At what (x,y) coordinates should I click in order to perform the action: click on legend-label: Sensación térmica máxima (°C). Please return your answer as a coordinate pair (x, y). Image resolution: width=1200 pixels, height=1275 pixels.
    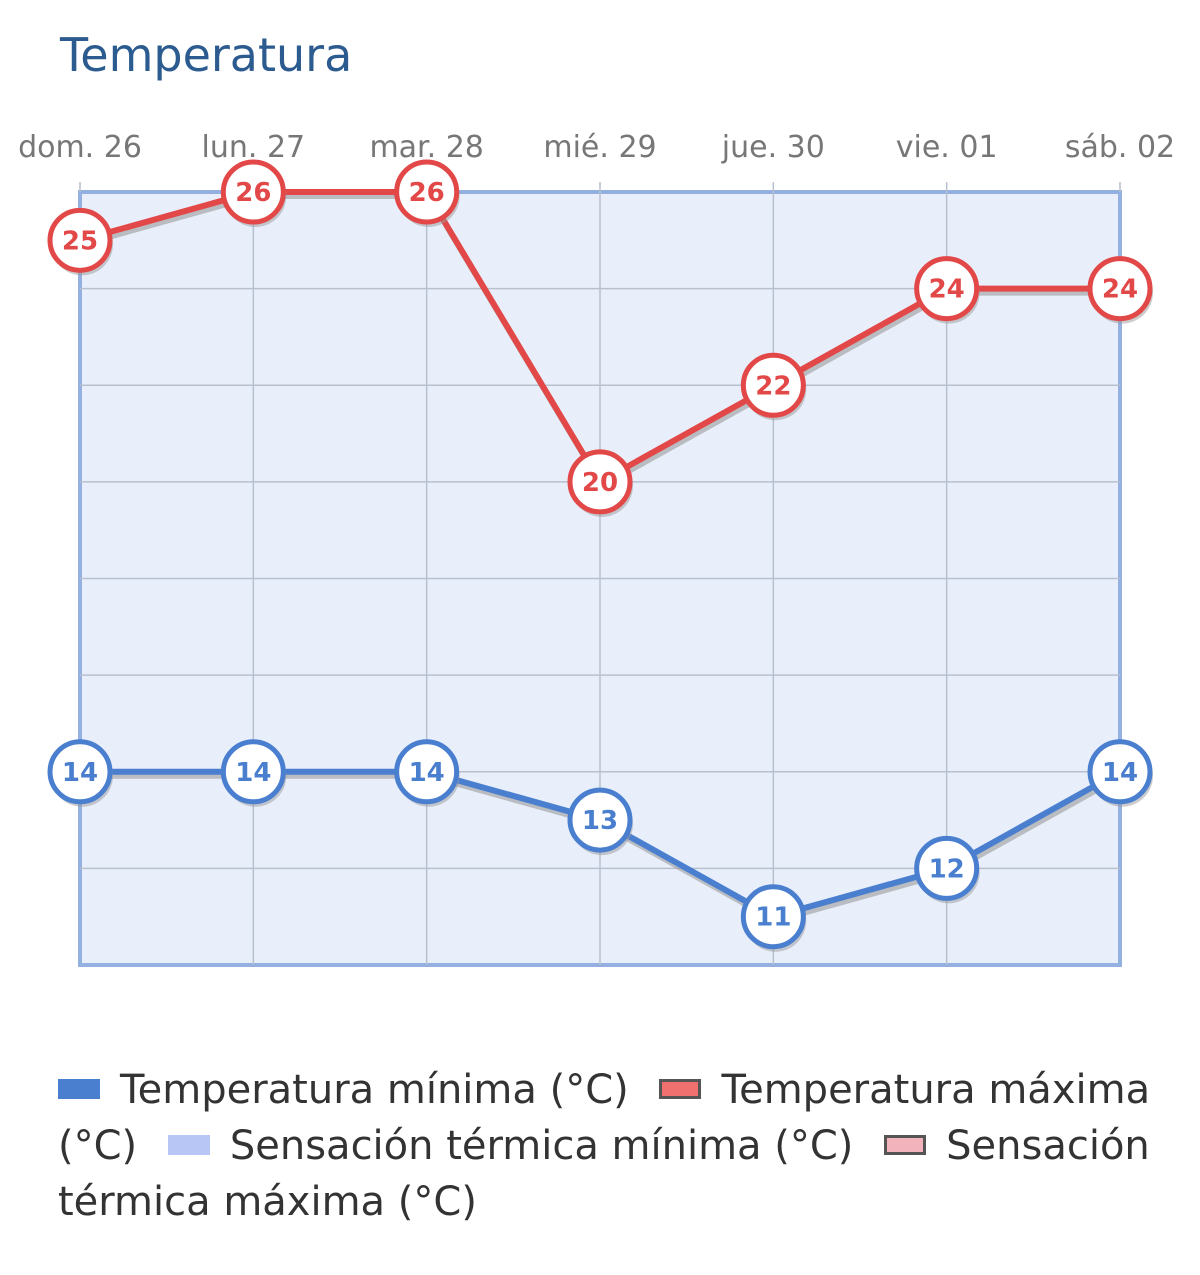
    Looking at the image, I should click on (604, 1174).